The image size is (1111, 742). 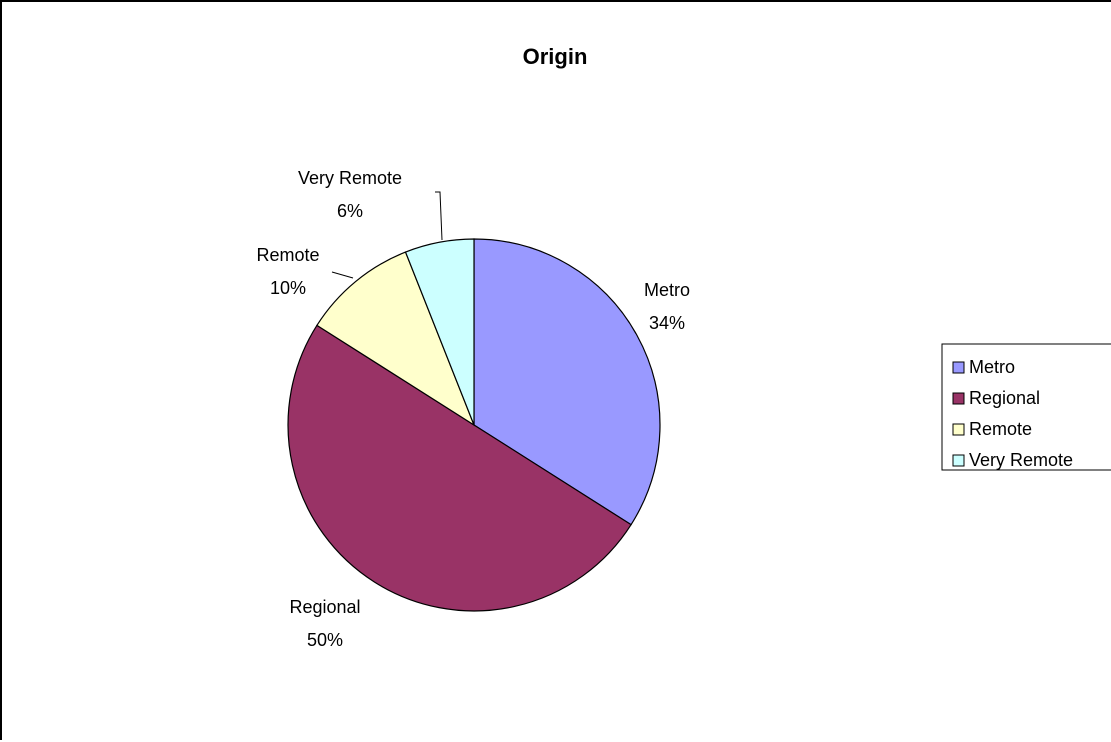 I want to click on legend-box, so click(x=1026, y=407).